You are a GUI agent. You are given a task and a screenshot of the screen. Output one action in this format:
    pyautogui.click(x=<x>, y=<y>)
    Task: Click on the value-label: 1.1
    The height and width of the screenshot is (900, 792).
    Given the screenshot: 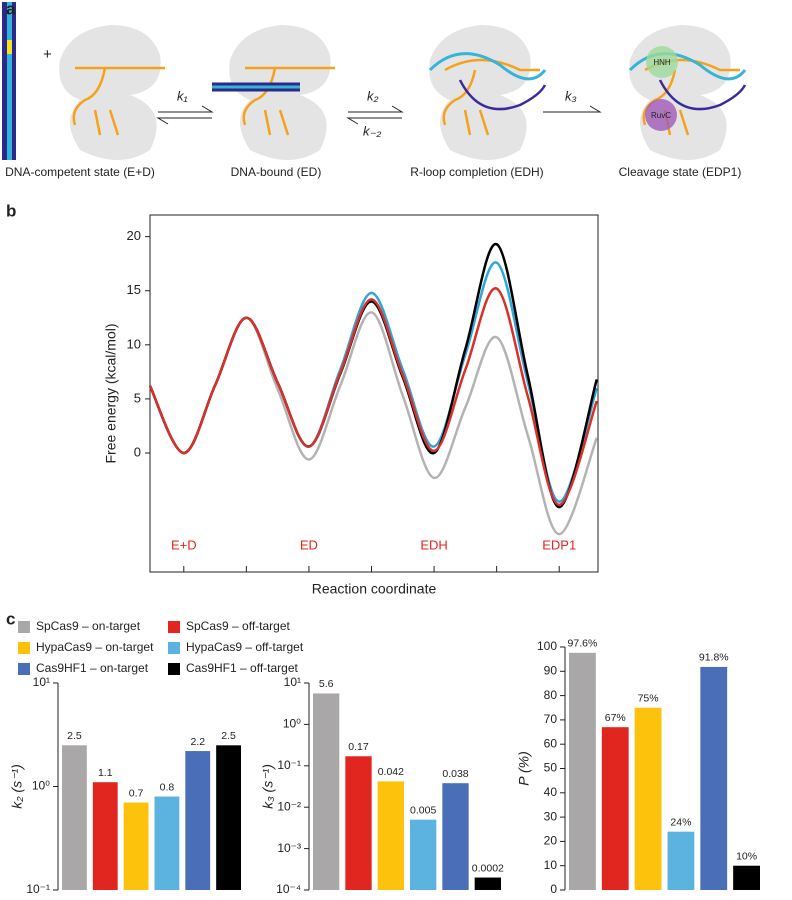 What is the action you would take?
    pyautogui.click(x=105, y=773)
    